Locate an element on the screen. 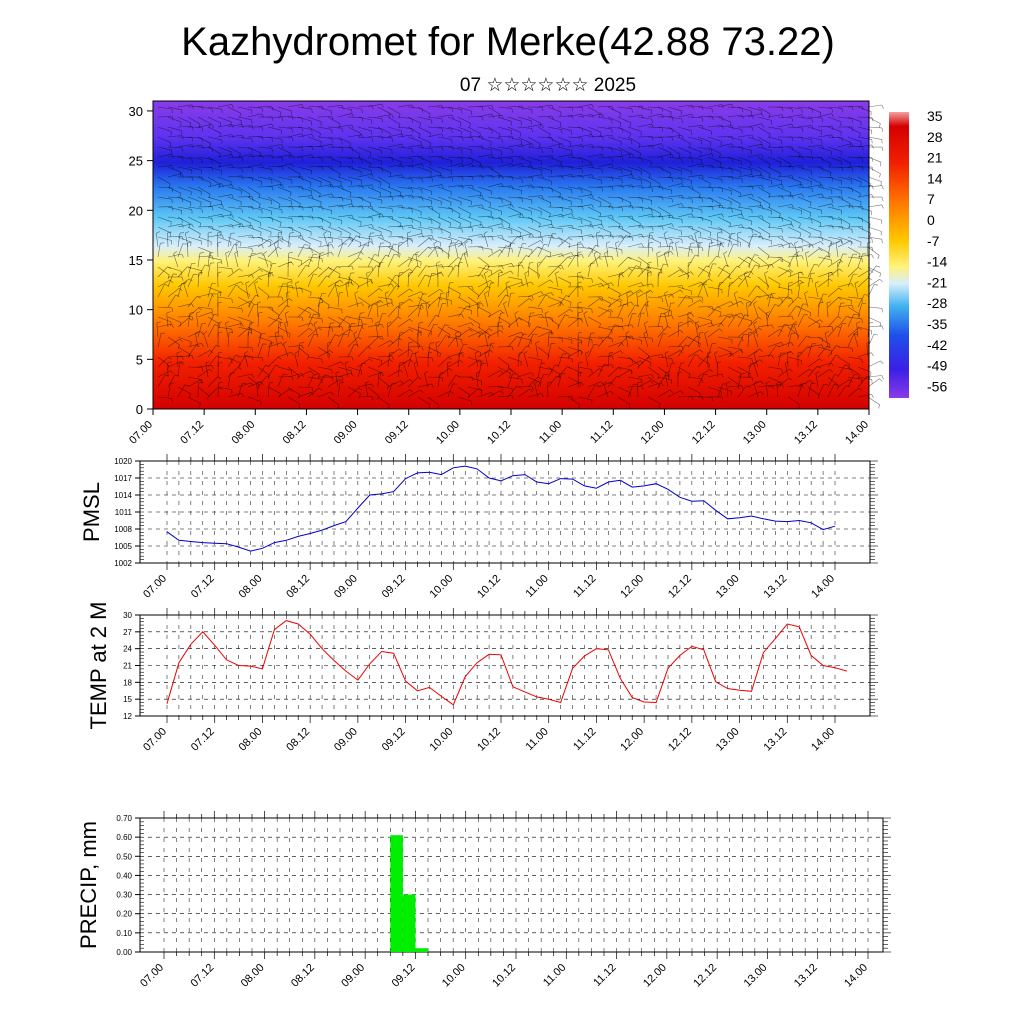 This screenshot has height=1024, width=1024. x-tick-label: 09.12 is located at coordinates (394, 587).